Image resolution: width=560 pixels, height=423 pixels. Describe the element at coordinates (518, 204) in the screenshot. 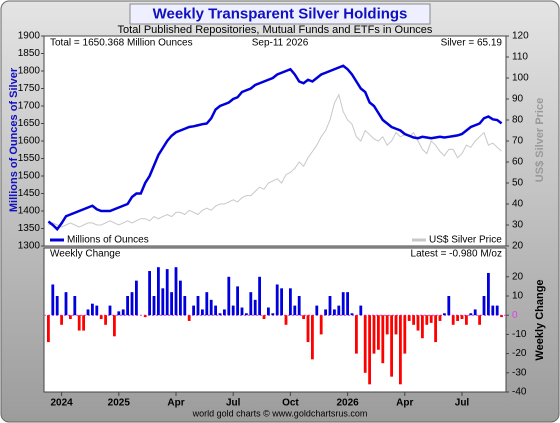

I see `y2-tick-label: 40` at that location.